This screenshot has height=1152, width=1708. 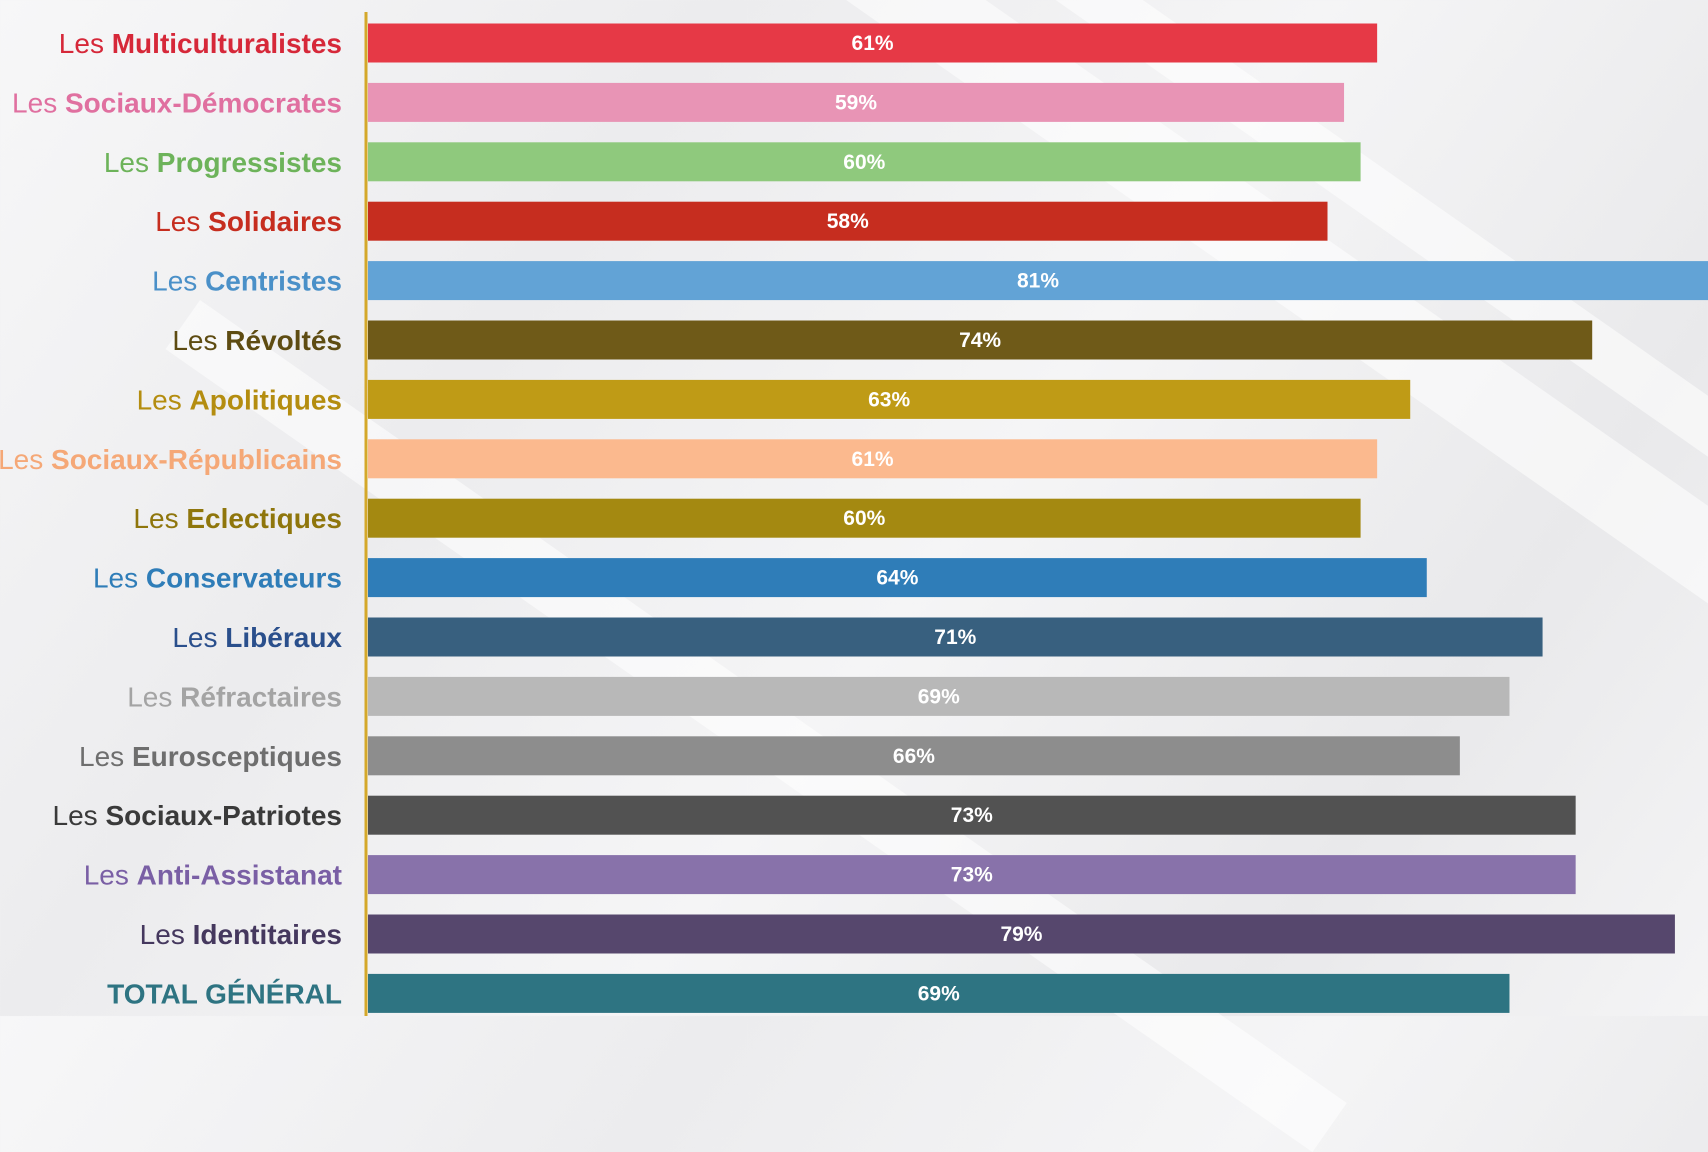 What do you see at coordinates (266, 399) in the screenshot?
I see `category-label-name: Apolitiques` at bounding box center [266, 399].